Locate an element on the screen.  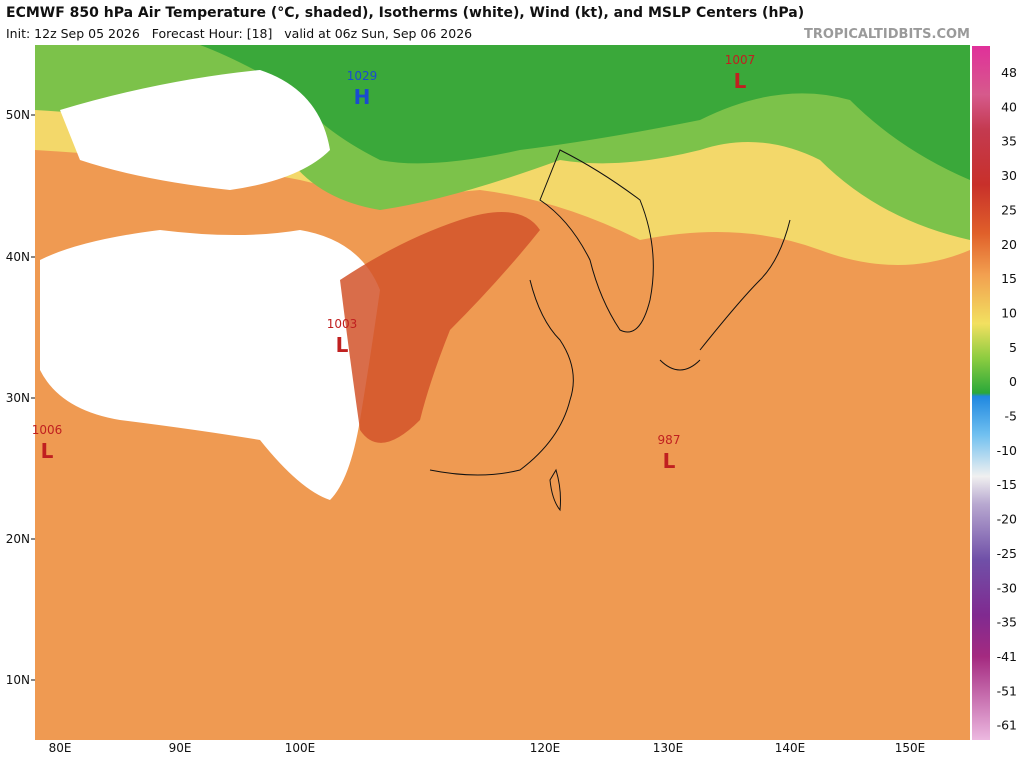
colorbar-label: -30 is located at coordinates (1007, 587).